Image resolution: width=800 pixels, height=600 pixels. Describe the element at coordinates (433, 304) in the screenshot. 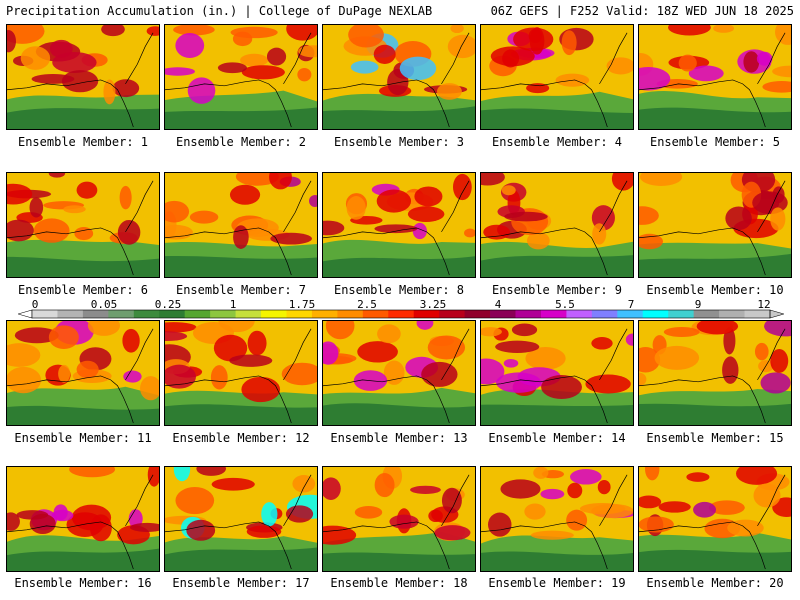

I see `colorbar-tick-label: 3.25` at that location.